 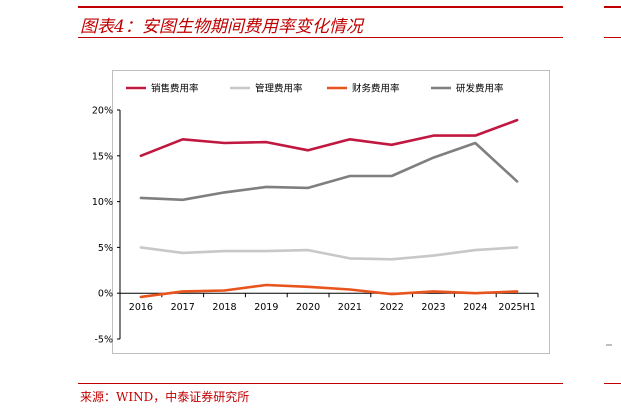 What do you see at coordinates (612, 383) in the screenshot?
I see `bottom-rule-right` at bounding box center [612, 383].